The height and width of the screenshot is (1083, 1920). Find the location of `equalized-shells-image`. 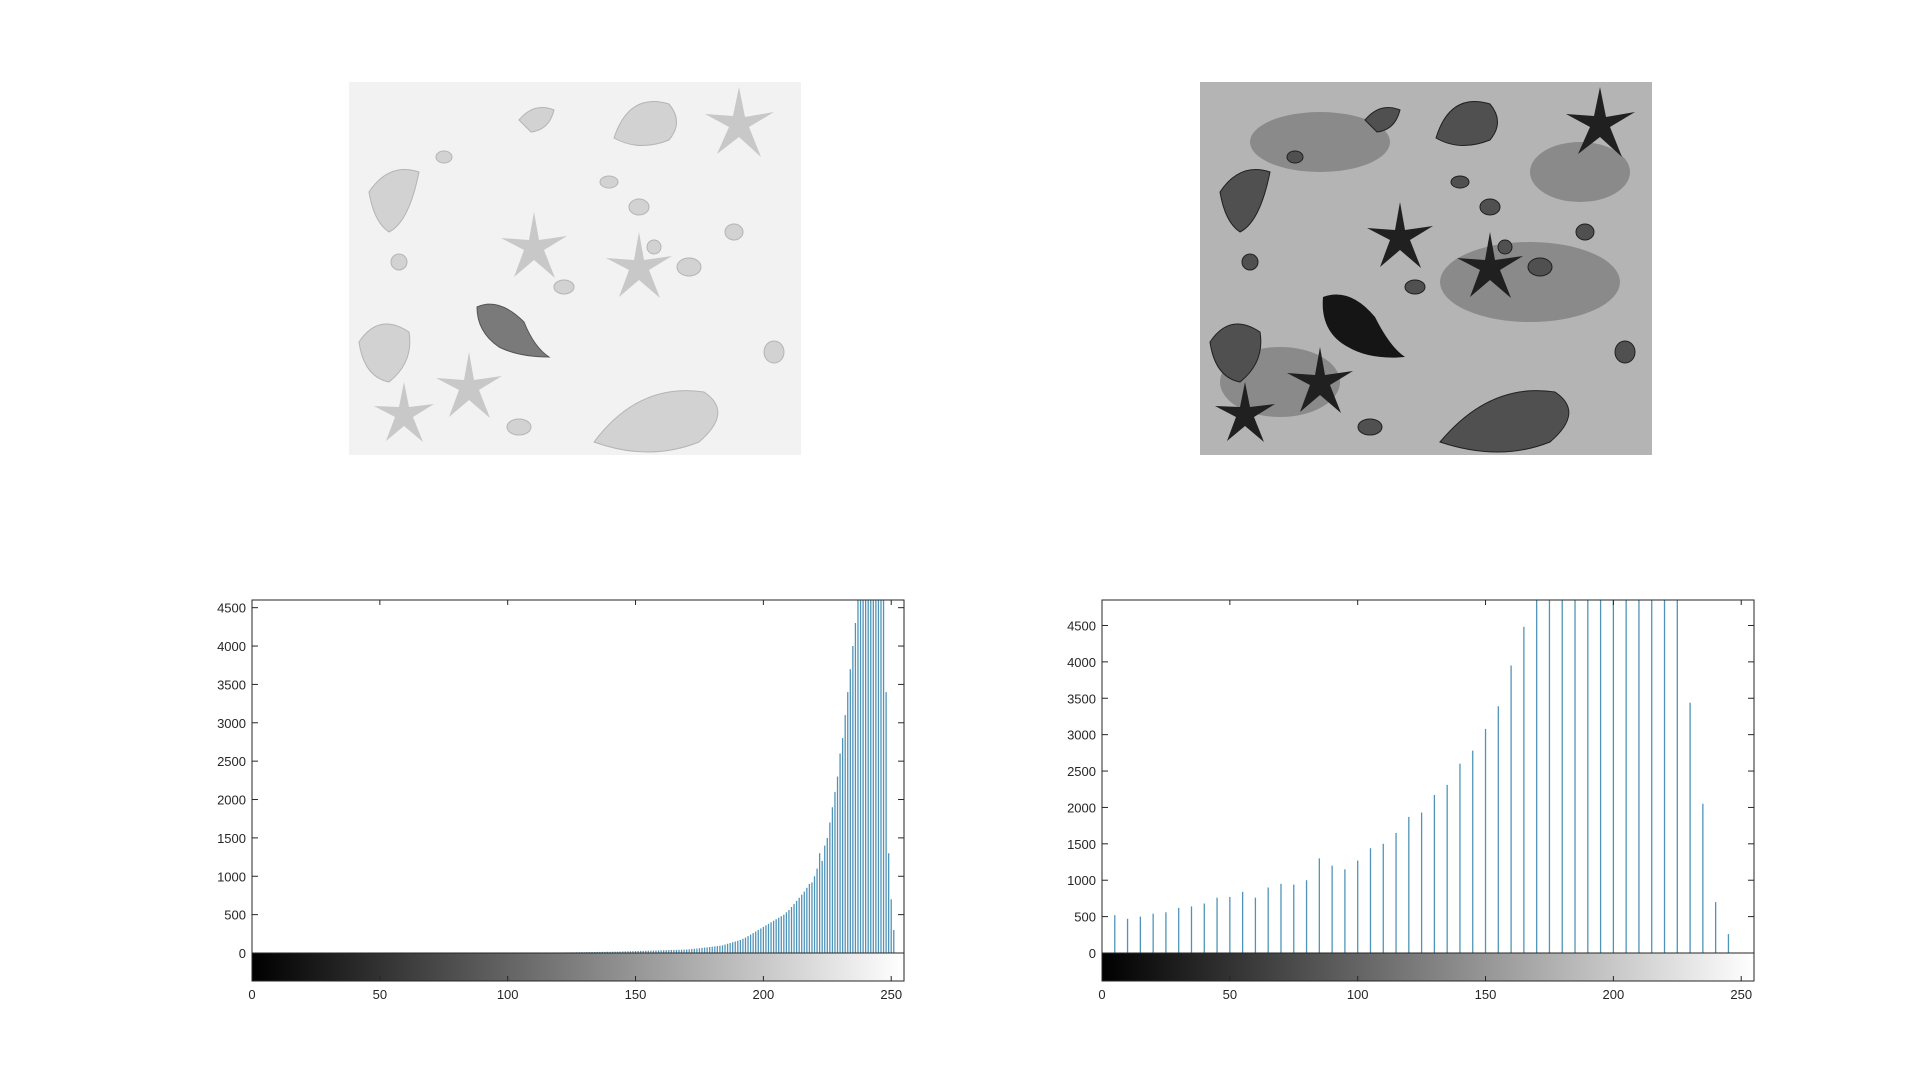

equalized-shells-image is located at coordinates (1426, 268).